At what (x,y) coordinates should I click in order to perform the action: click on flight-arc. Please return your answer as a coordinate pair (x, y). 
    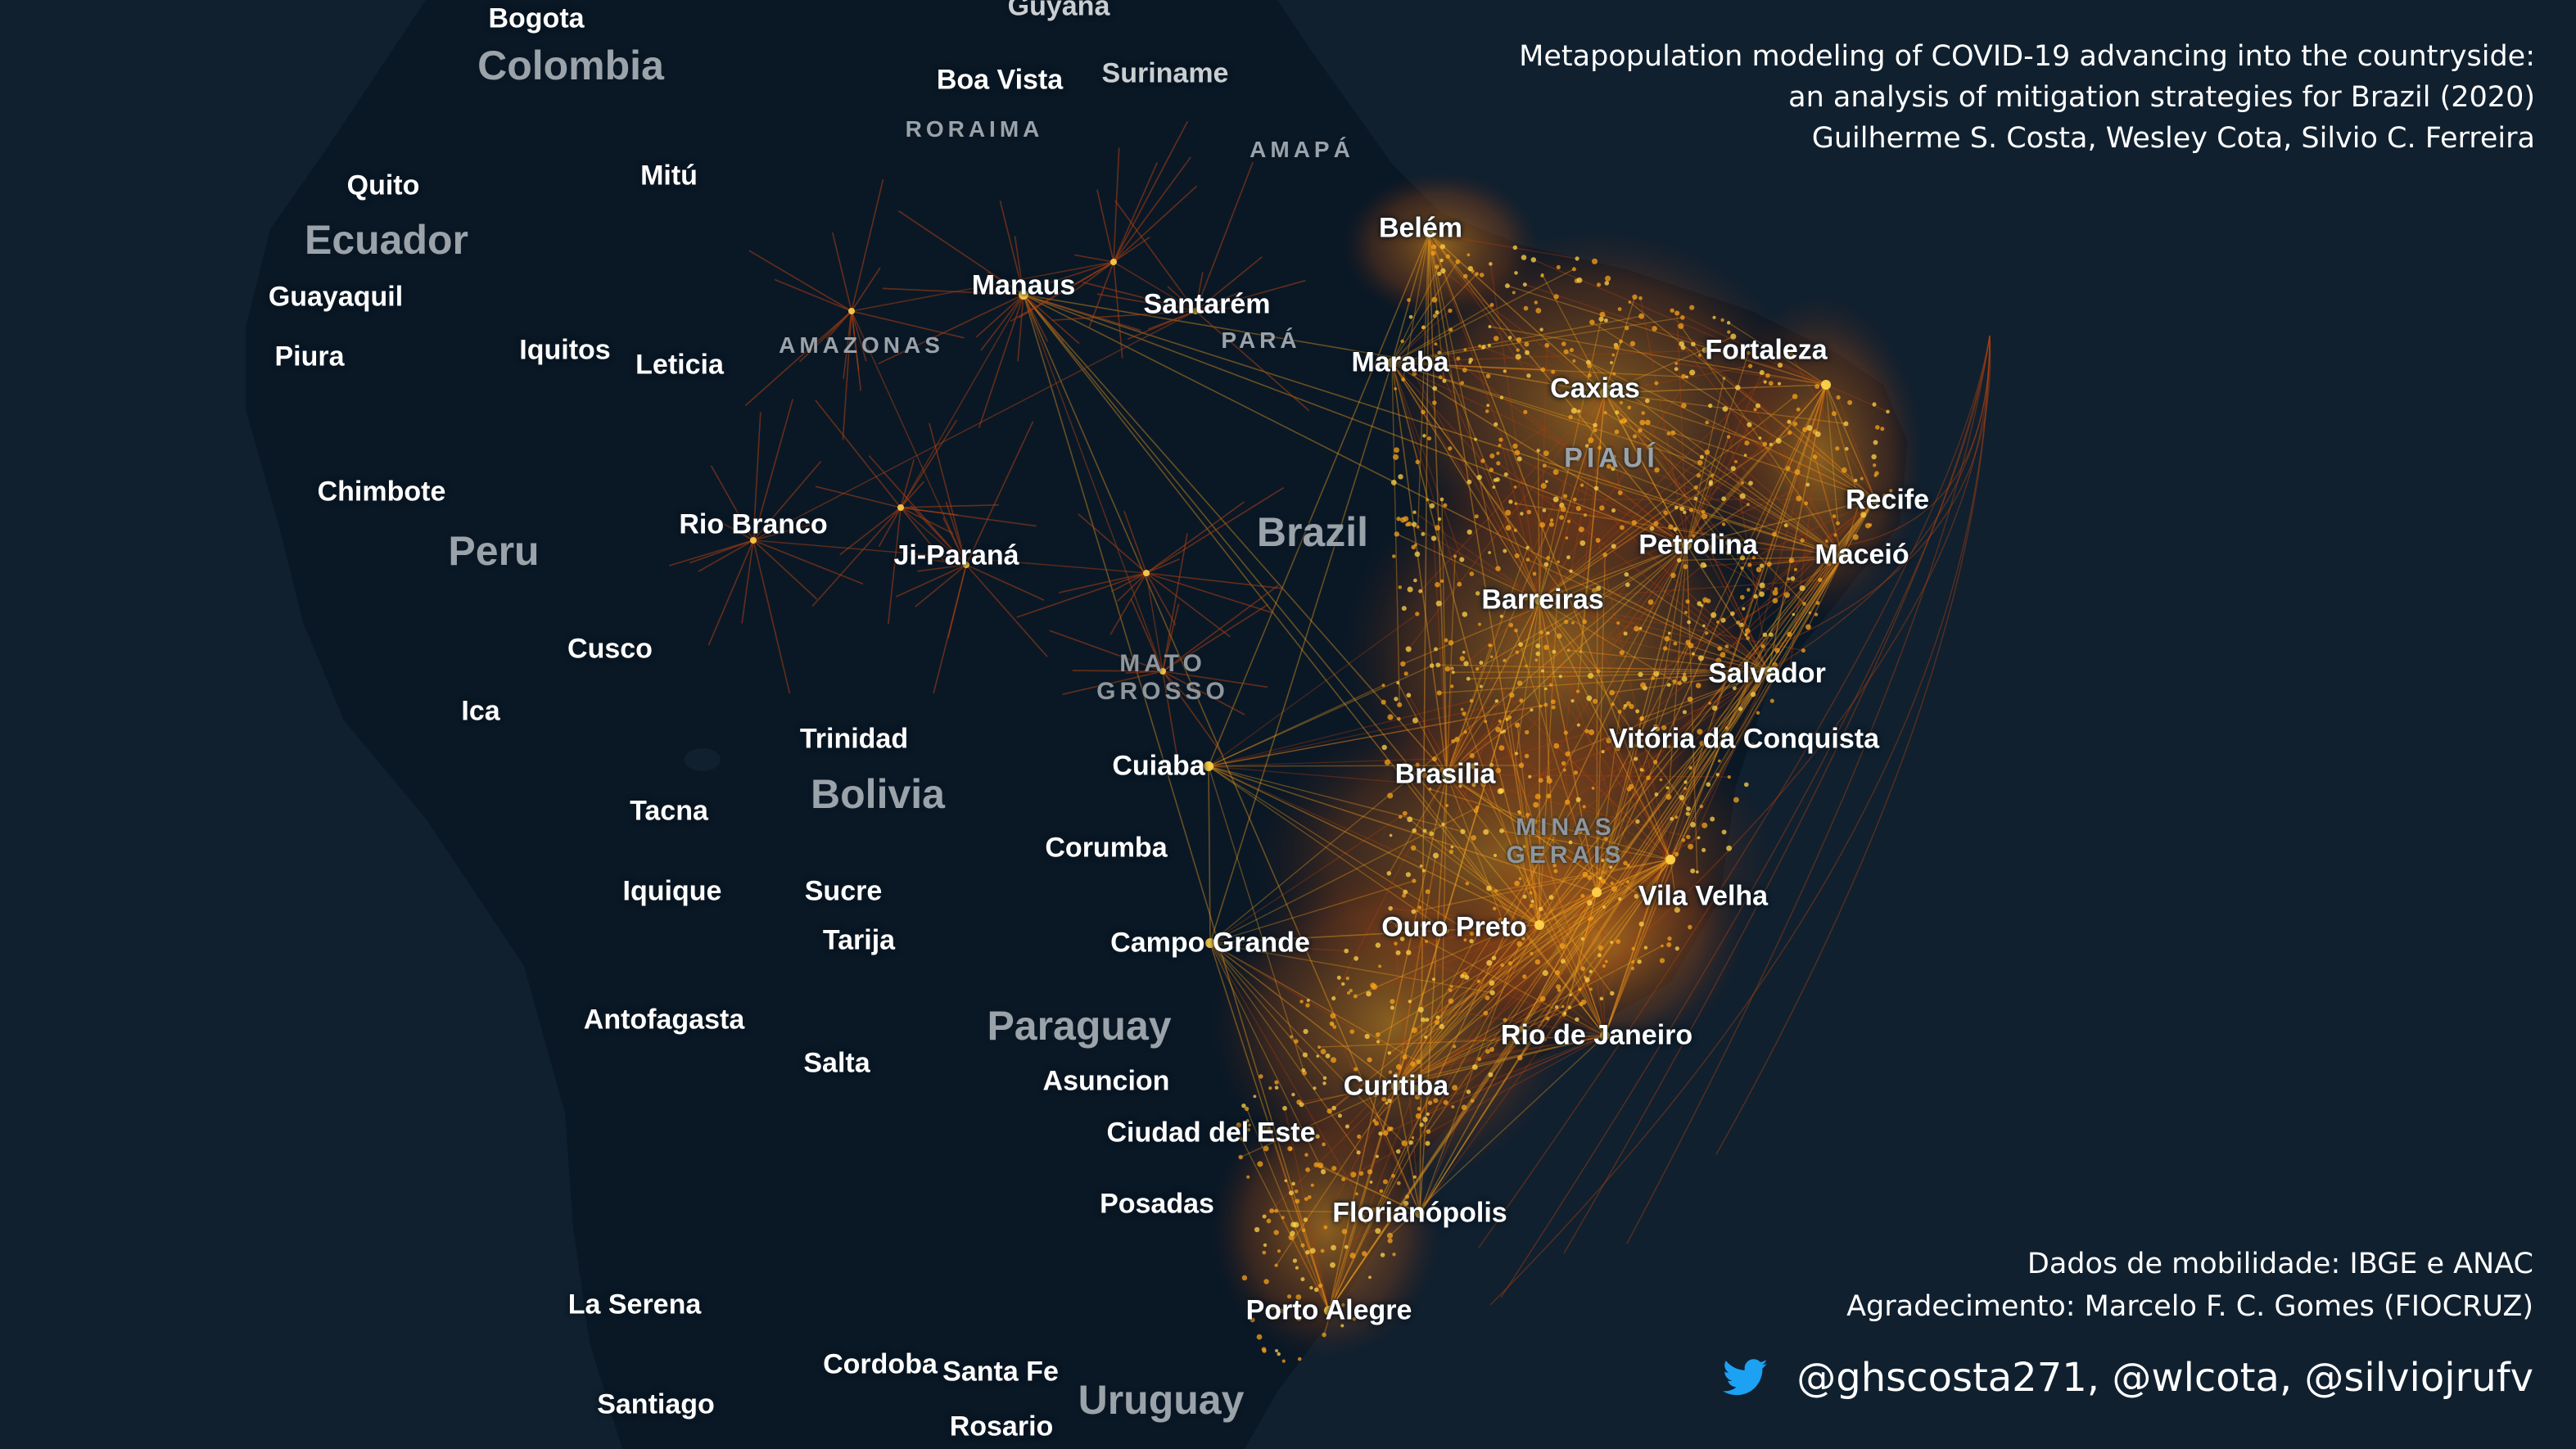
    Looking at the image, I should click on (1853, 745).